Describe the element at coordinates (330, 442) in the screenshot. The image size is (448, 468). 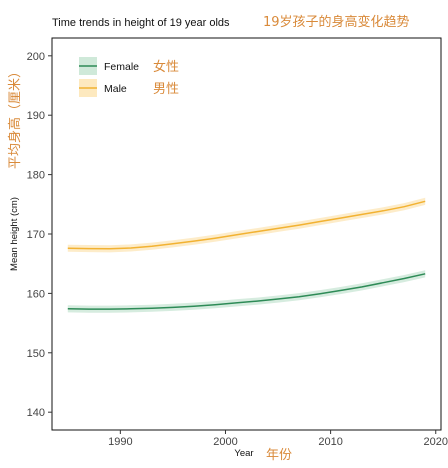
I see `x-tick-label: 2010` at that location.